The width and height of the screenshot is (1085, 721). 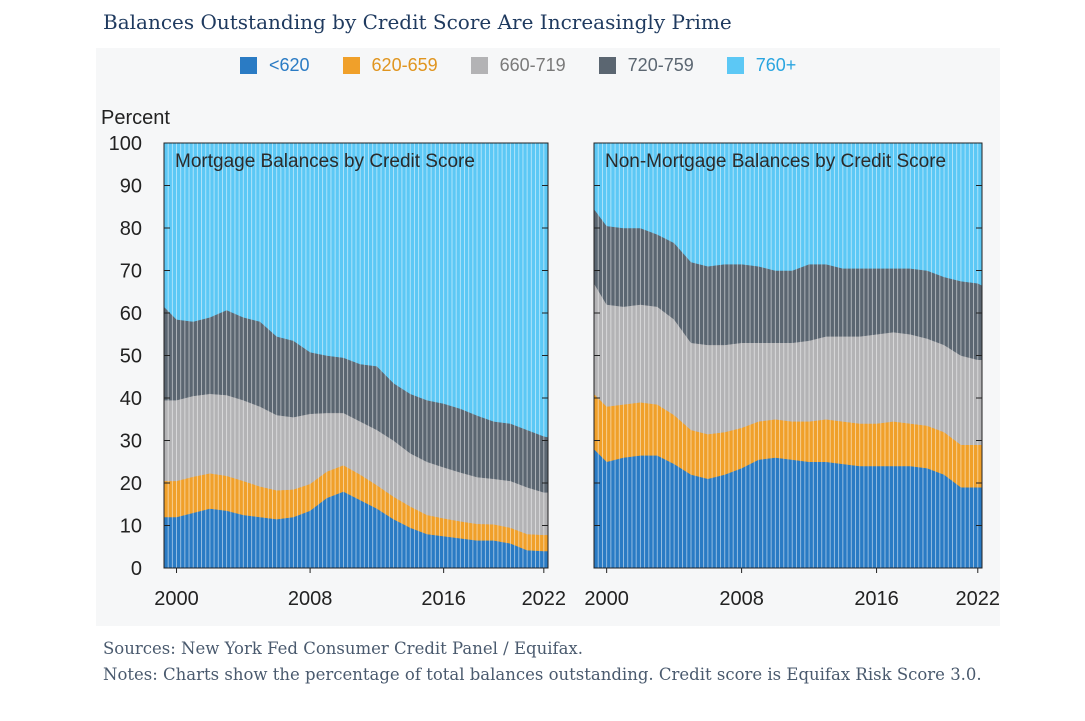 I want to click on legend-label: 720-759, so click(x=660, y=64).